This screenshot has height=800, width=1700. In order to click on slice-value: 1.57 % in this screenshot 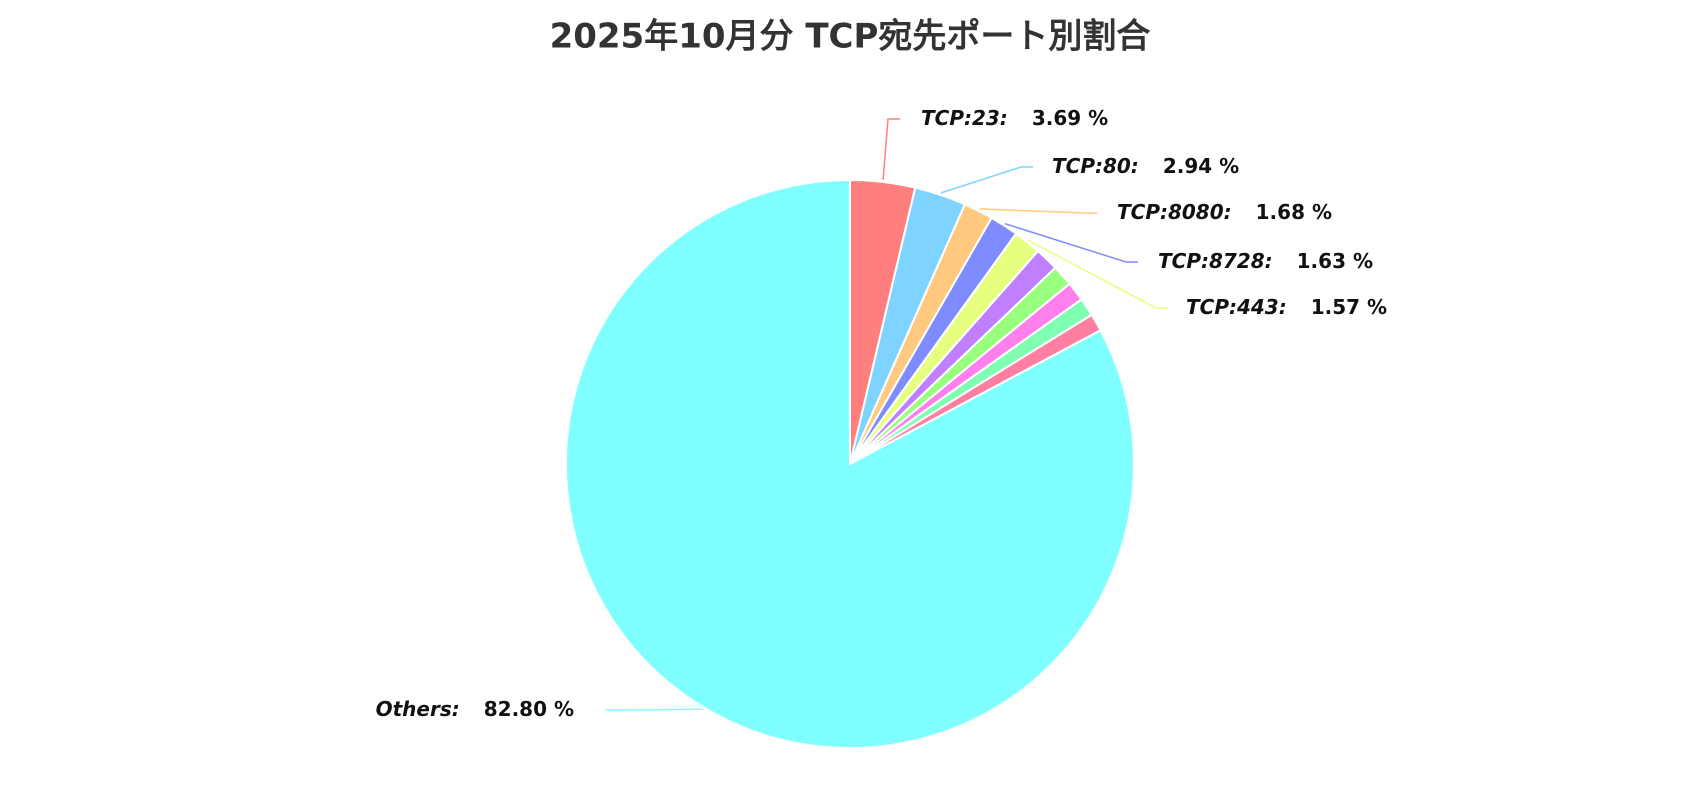, I will do `click(1349, 307)`.